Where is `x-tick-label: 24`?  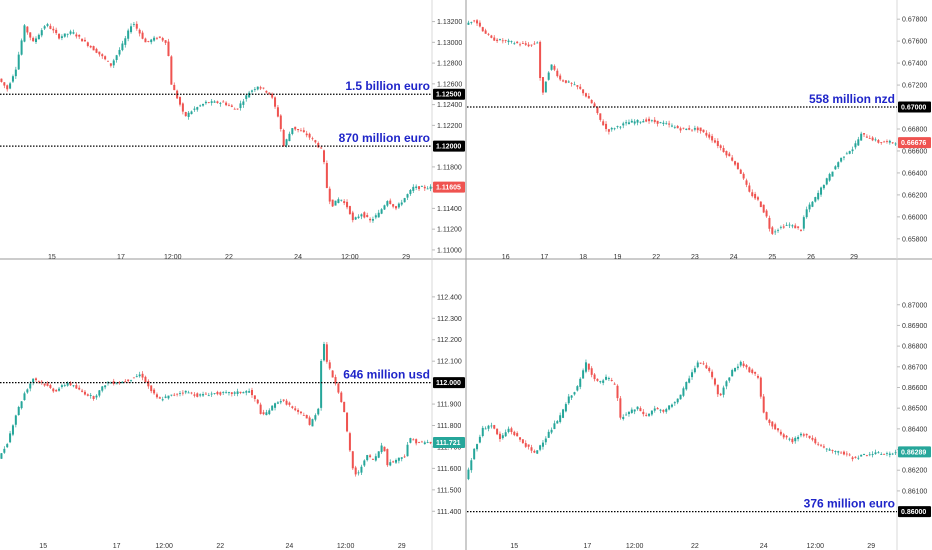 x-tick-label: 24 is located at coordinates (290, 546).